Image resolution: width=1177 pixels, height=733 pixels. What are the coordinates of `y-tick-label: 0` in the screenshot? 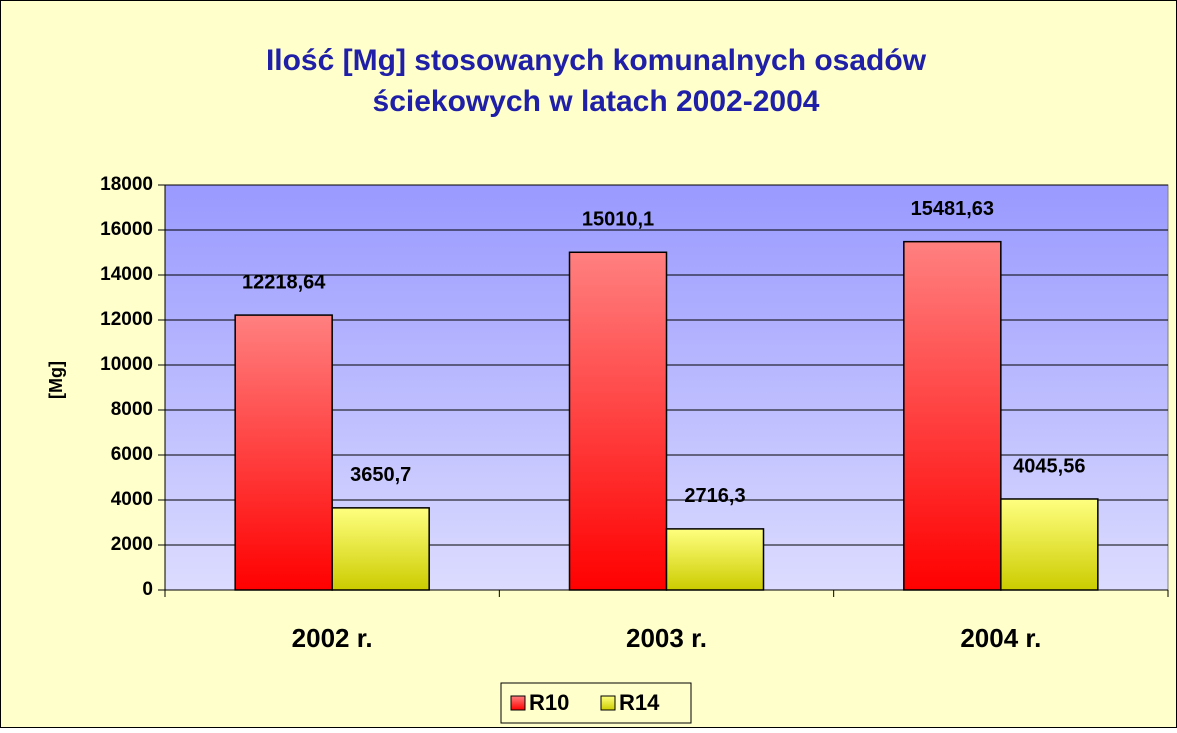 It's located at (147, 589).